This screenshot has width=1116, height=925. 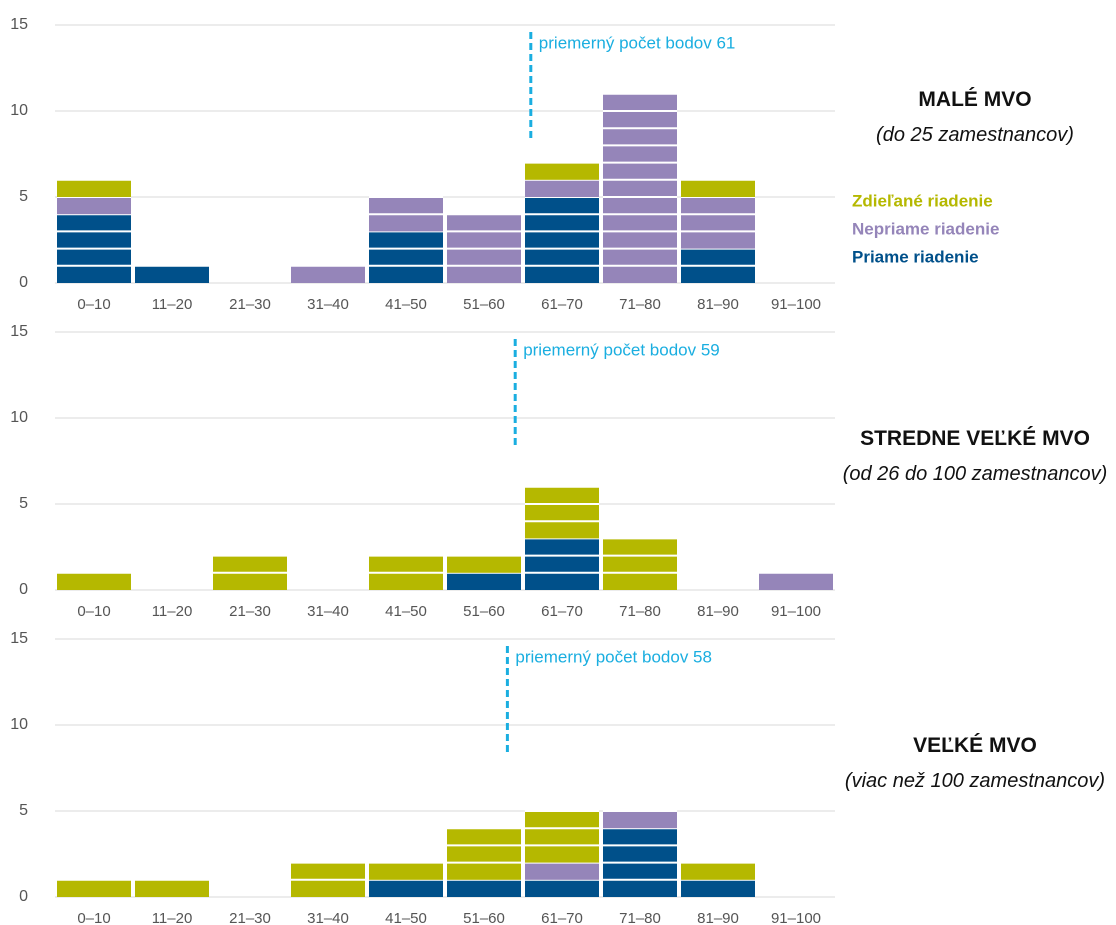 I want to click on mean-label: priemerný počet bodov 61, so click(x=637, y=42).